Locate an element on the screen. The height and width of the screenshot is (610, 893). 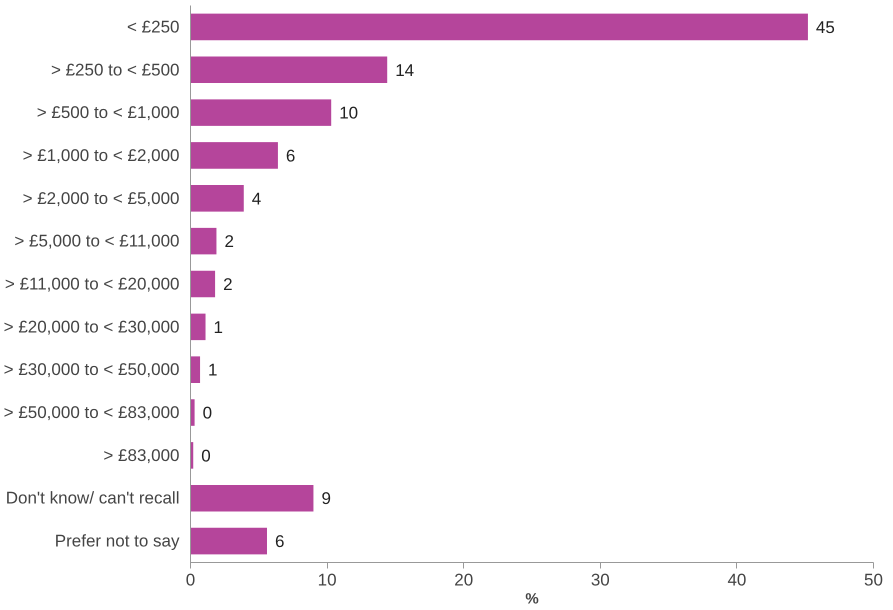
y-tick-label: > £2,000 to < £5,000 is located at coordinates (101, 198).